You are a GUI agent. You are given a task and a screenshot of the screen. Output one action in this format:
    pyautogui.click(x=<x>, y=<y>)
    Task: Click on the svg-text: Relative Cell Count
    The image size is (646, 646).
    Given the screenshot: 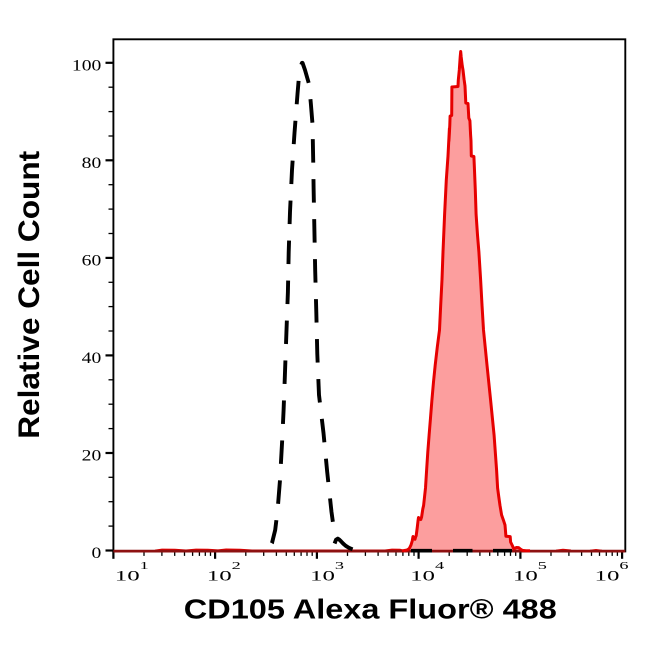 What is the action you would take?
    pyautogui.click(x=29, y=295)
    